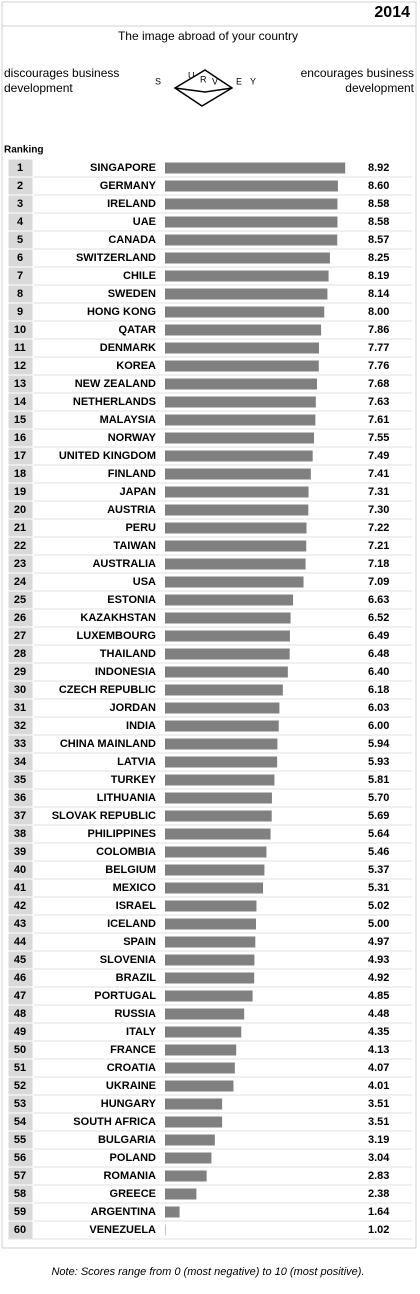 This screenshot has width=420, height=1294. What do you see at coordinates (20, 168) in the screenshot?
I see `rank: 1` at bounding box center [20, 168].